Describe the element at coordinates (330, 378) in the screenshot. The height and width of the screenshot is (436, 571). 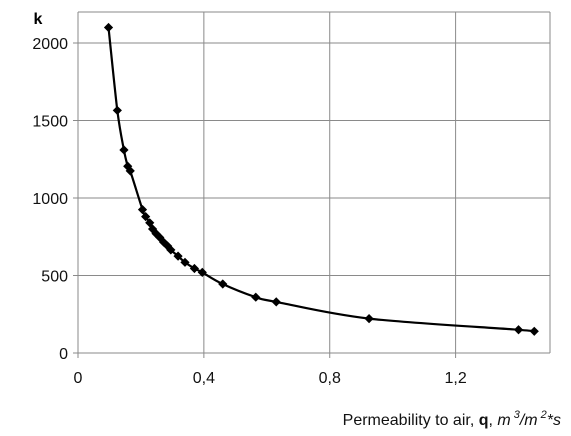
I see `x-tick-label: 0,8` at that location.